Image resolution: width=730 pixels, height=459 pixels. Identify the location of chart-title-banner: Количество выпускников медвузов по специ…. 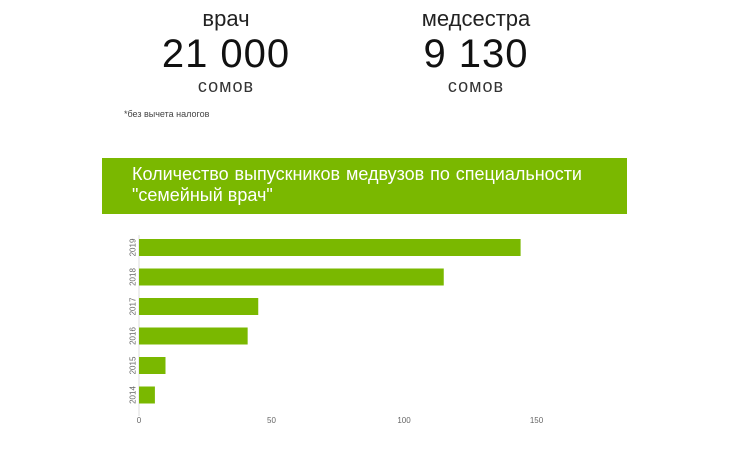
(364, 186).